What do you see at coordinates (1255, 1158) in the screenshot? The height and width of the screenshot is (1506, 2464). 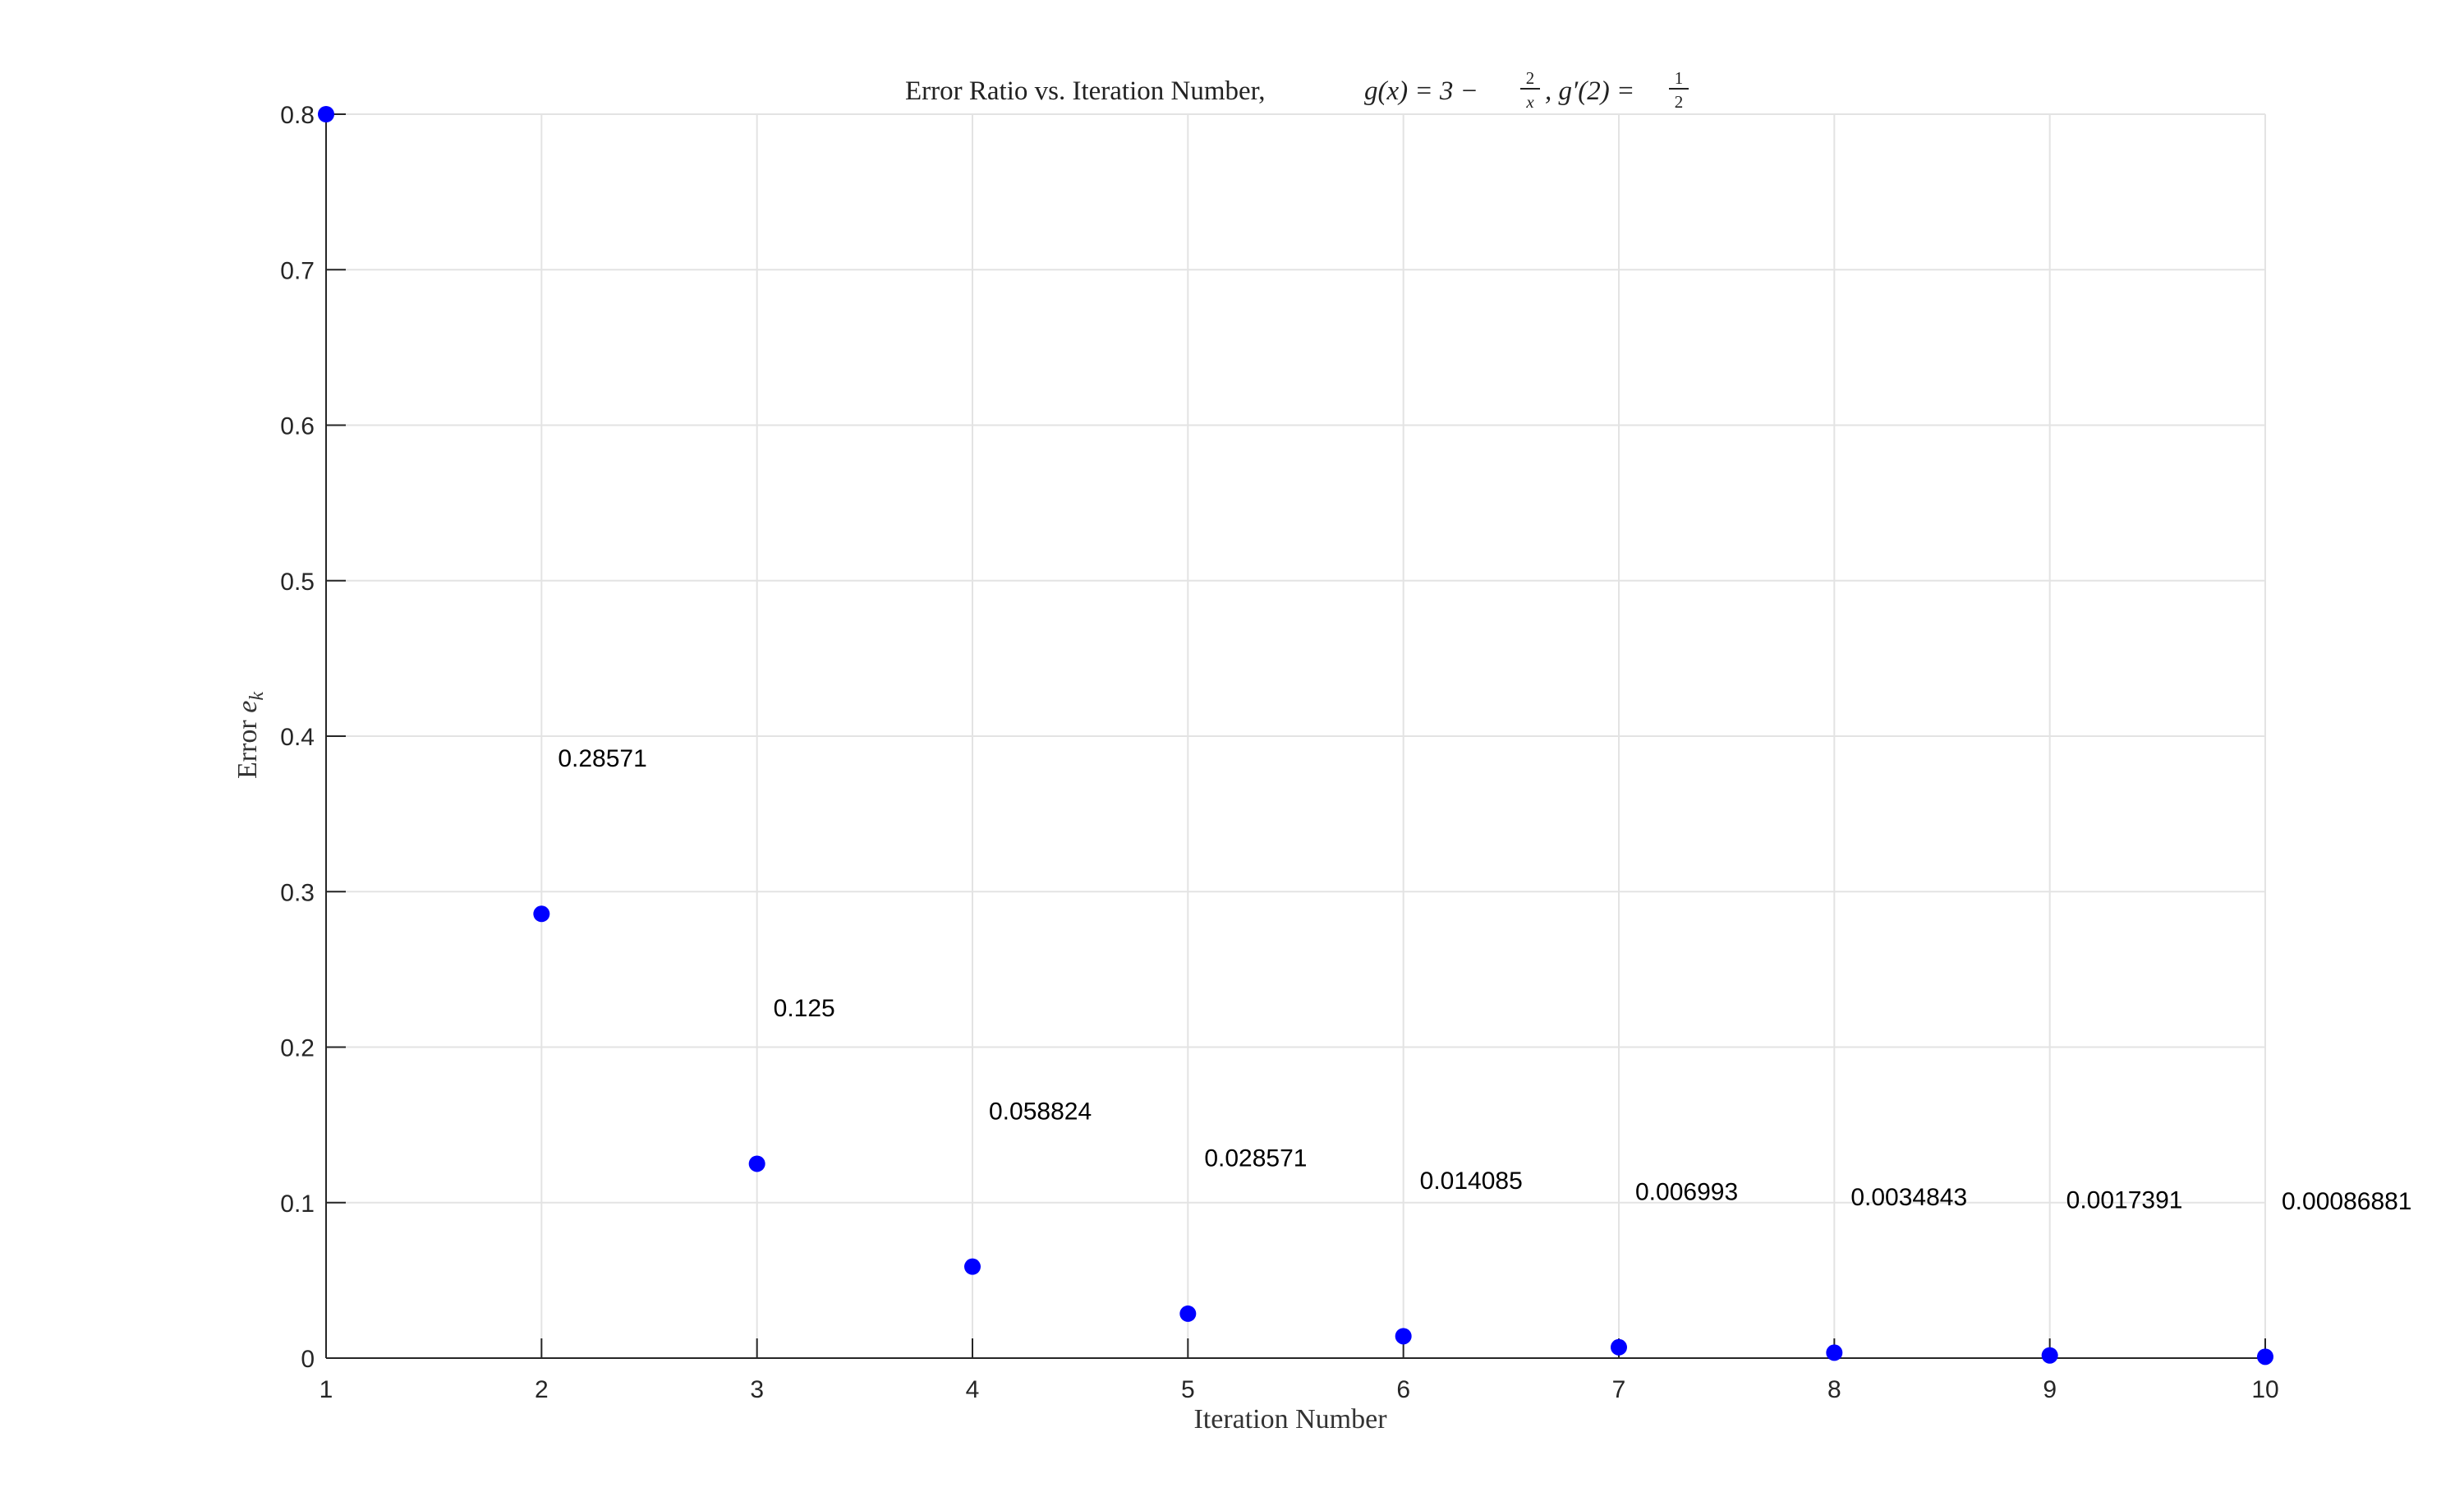 I see `data-label: 0.028571` at bounding box center [1255, 1158].